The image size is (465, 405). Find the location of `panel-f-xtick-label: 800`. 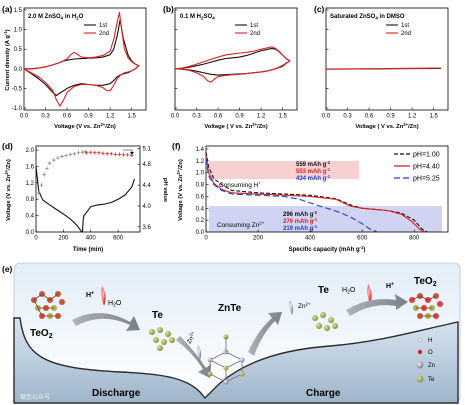

panel-f-xtick-label: 800 is located at coordinates (414, 239).